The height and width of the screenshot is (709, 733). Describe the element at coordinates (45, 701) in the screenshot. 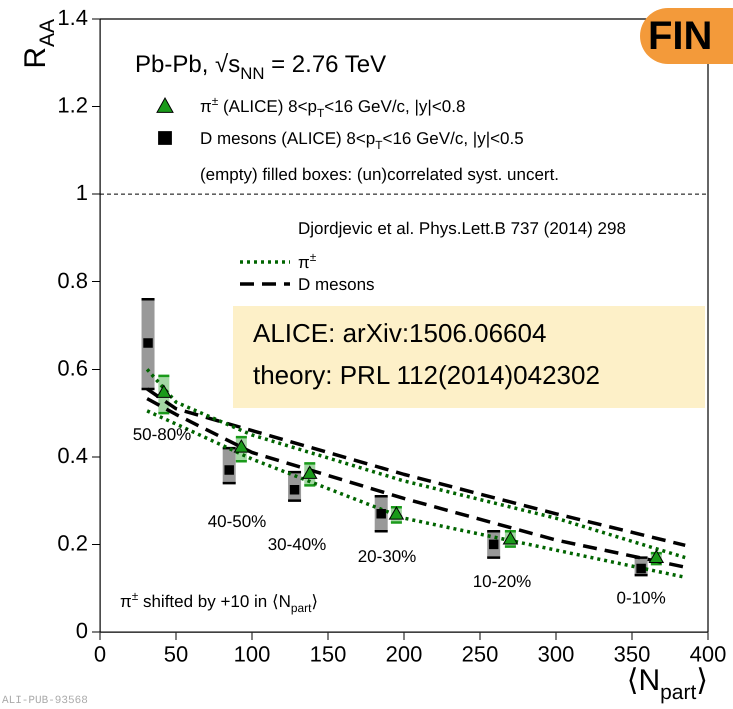

I see `text: ALI-PUB-93568` at that location.